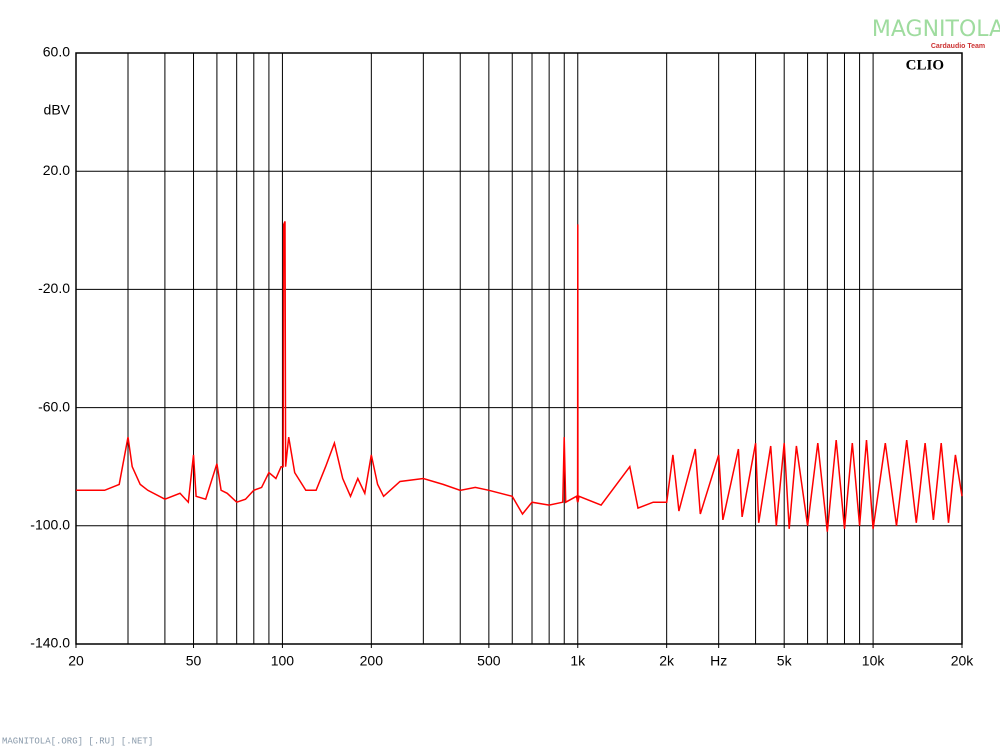 The image size is (1000, 750). Describe the element at coordinates (54, 288) in the screenshot. I see `y-tick-label: -20.0` at that location.